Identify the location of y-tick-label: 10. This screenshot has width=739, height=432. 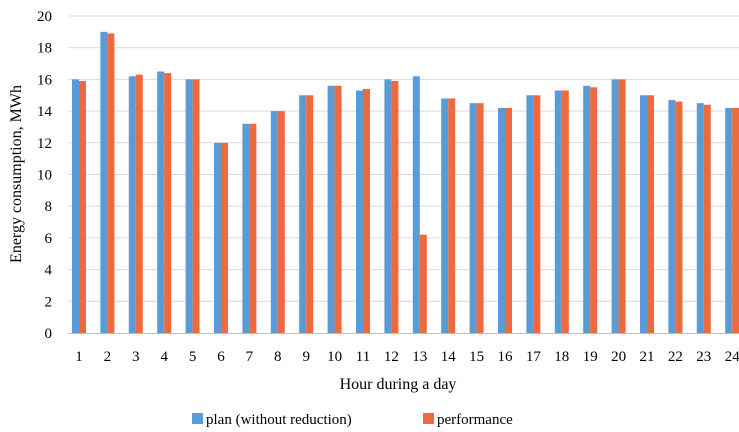
(44, 176).